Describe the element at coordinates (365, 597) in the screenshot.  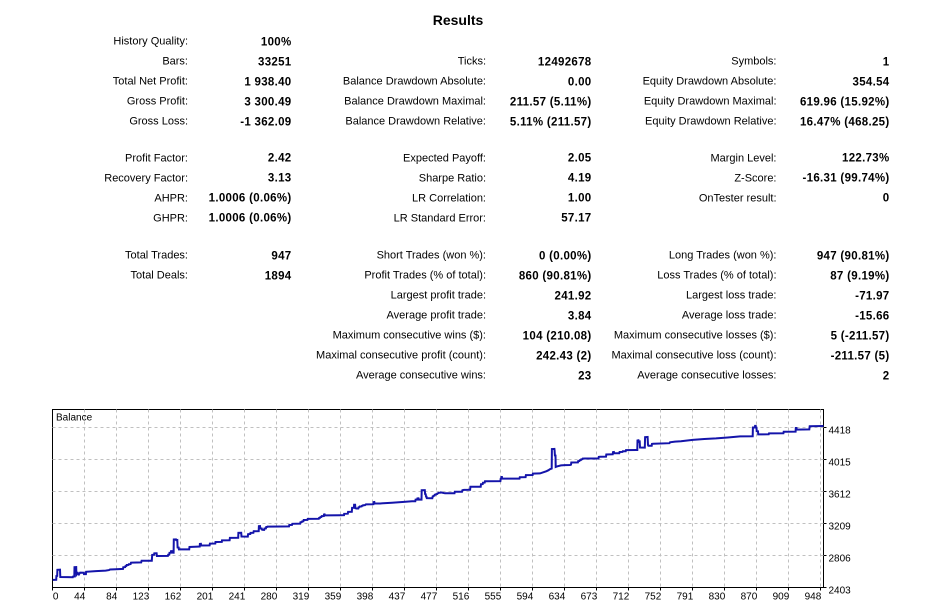
I see `svg-text: 398` at that location.